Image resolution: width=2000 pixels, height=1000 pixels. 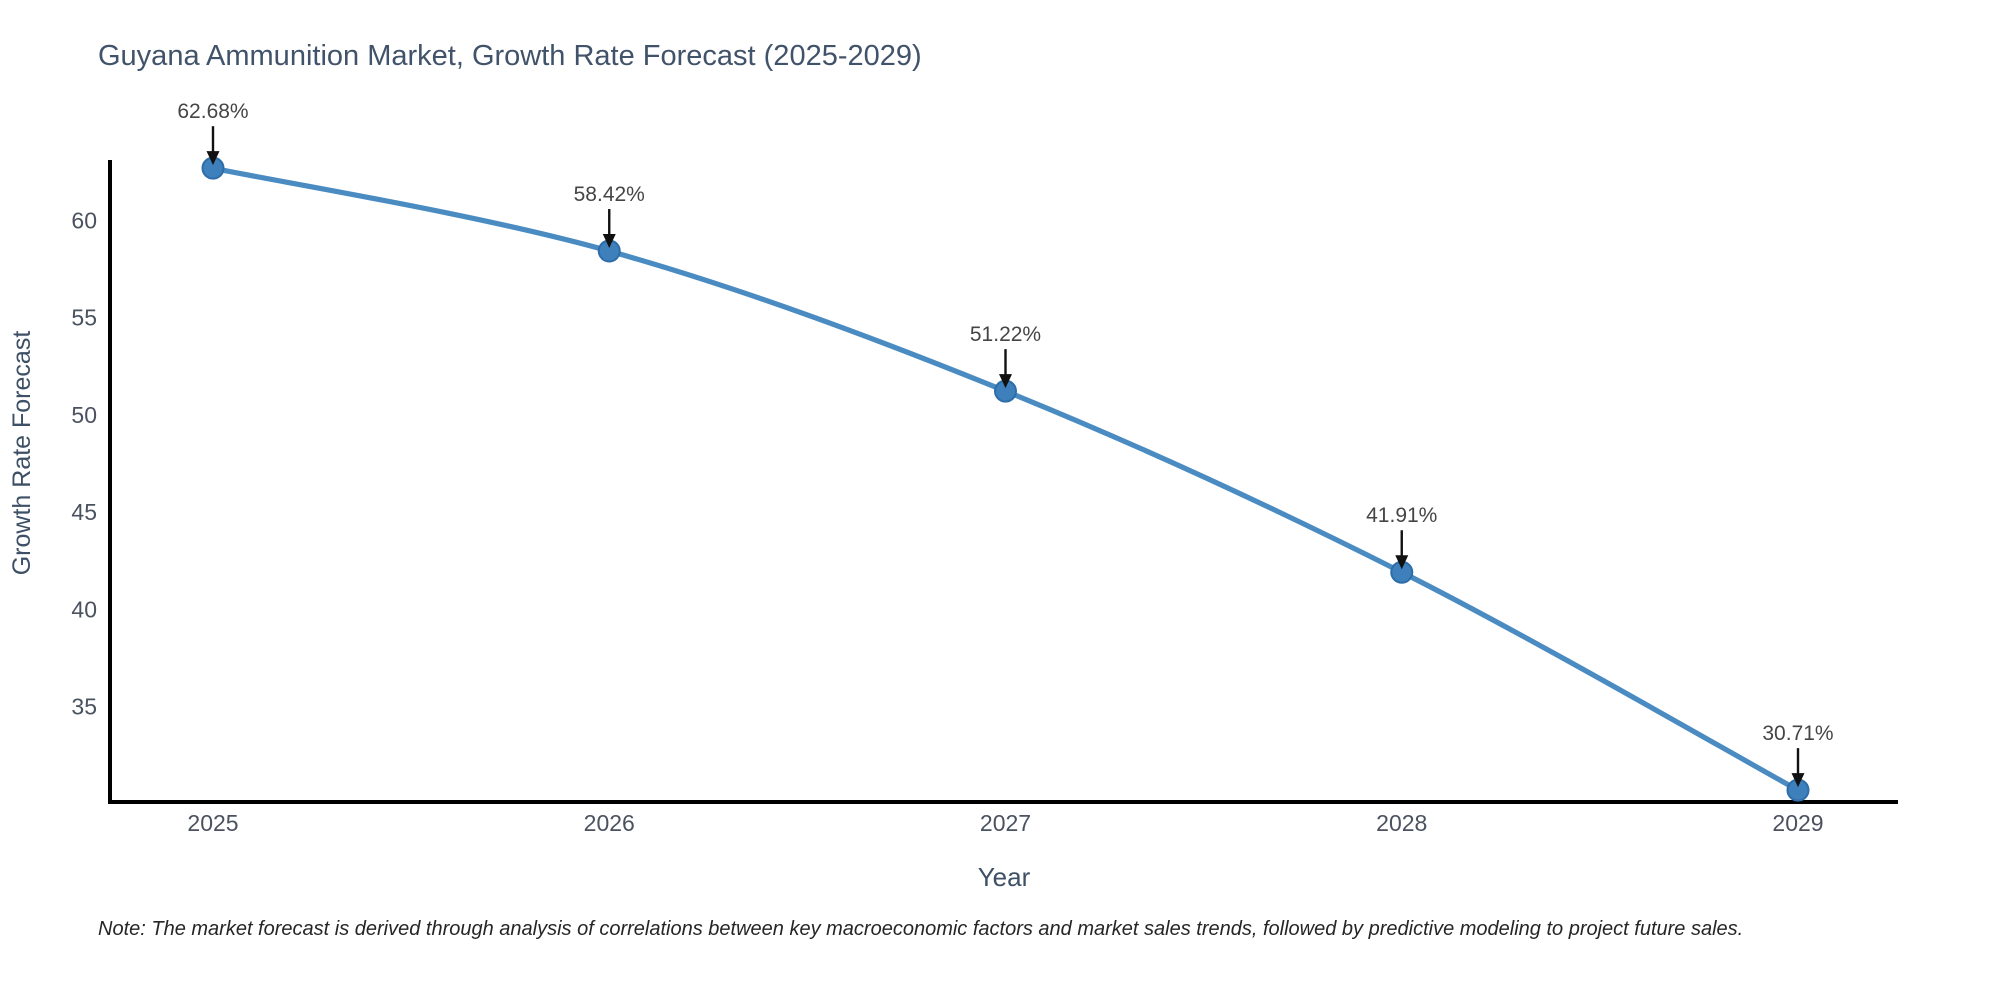 I want to click on annotation-label-2029: 30.71%, so click(x=1797, y=733).